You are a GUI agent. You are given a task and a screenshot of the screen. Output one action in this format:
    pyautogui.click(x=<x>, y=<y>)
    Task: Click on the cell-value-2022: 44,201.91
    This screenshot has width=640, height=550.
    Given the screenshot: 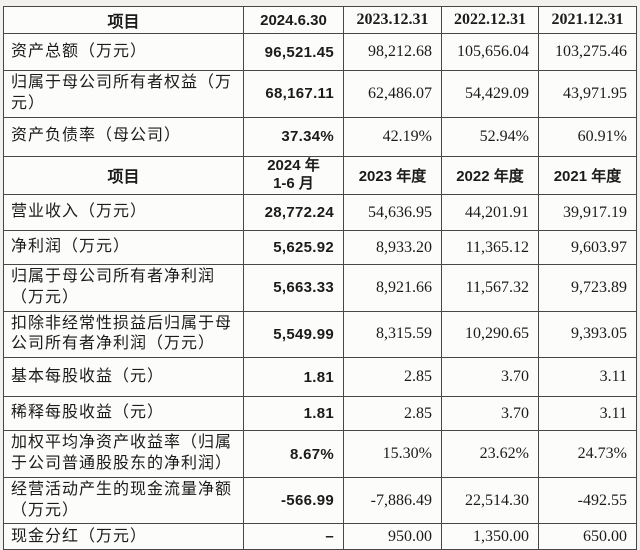 What is the action you would take?
    pyautogui.click(x=490, y=213)
    